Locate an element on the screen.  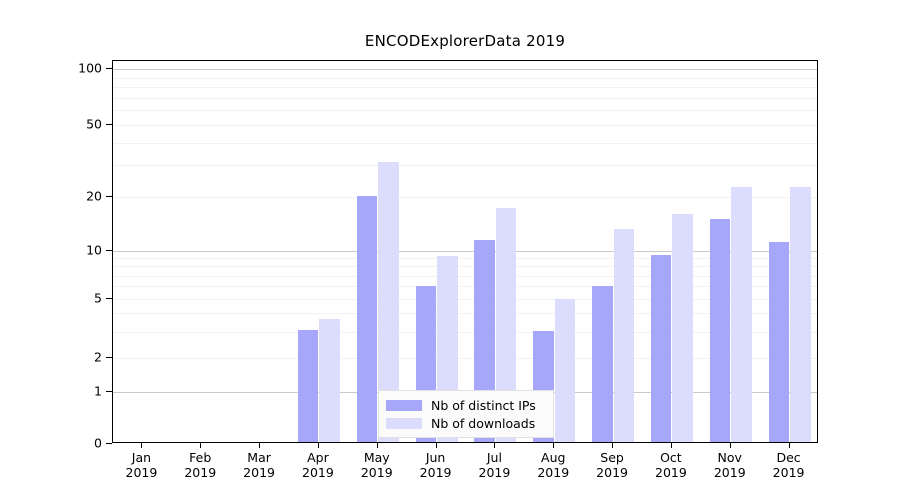
x-tick-label-jul: Jul 2019 is located at coordinates (494, 465).